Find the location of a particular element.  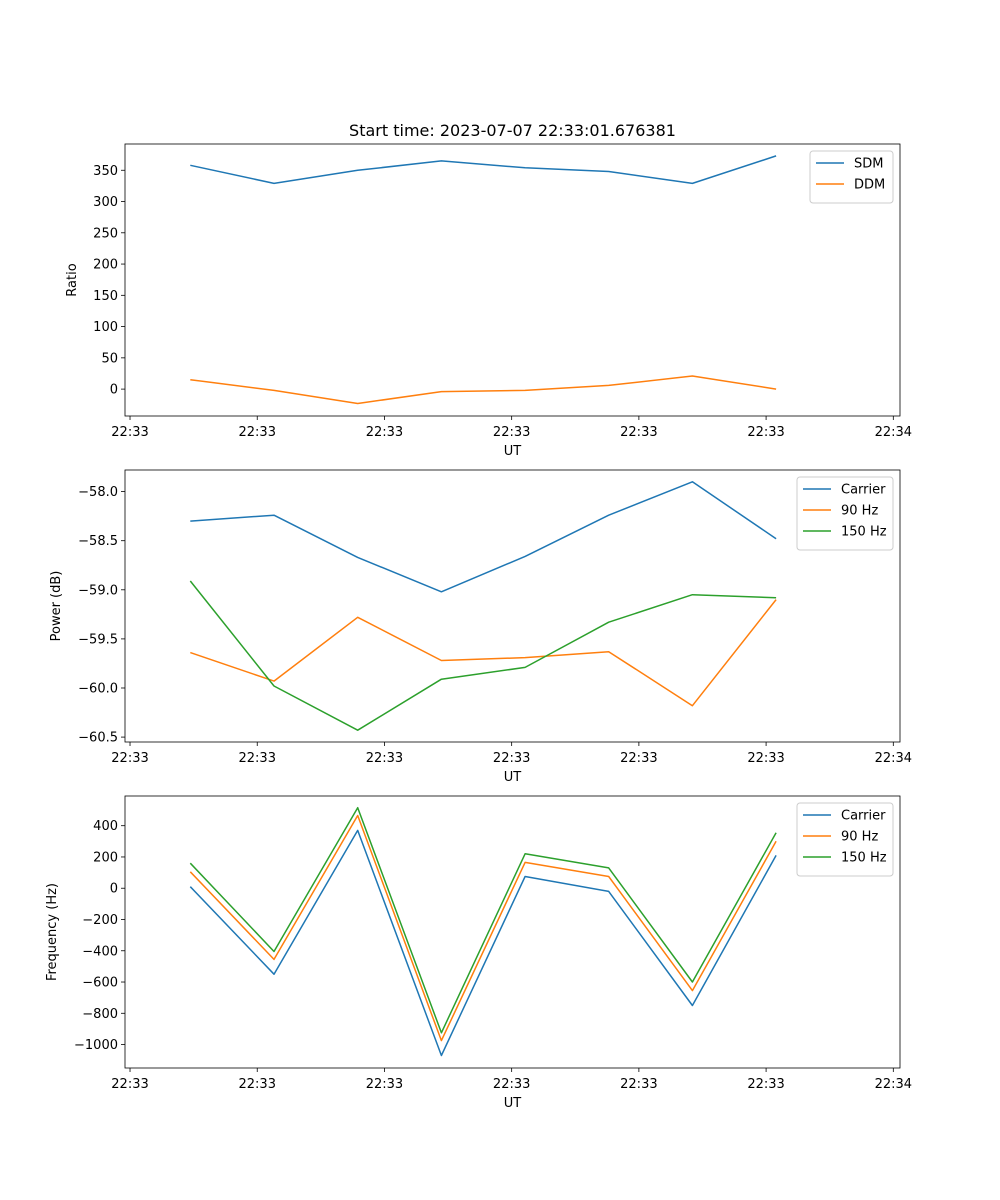

y-axis-label: Ratio is located at coordinates (72, 279).